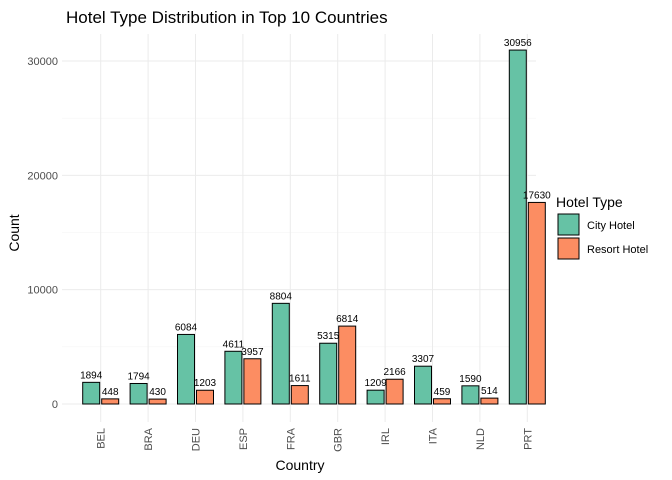 This screenshot has height=480, width=672. Describe the element at coordinates (481, 439) in the screenshot. I see `x-tick-label: NLD` at that location.